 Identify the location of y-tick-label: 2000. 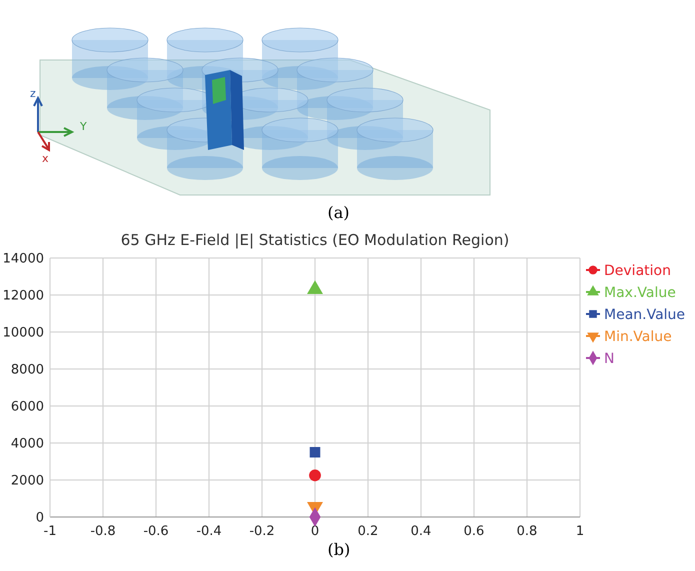
(27, 481).